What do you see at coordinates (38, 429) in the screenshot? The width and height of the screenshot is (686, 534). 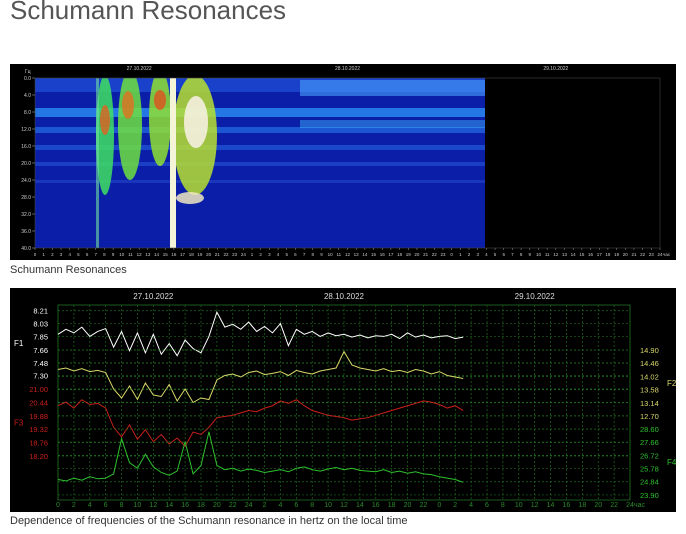 I see `y-tick-label: 19.32` at bounding box center [38, 429].